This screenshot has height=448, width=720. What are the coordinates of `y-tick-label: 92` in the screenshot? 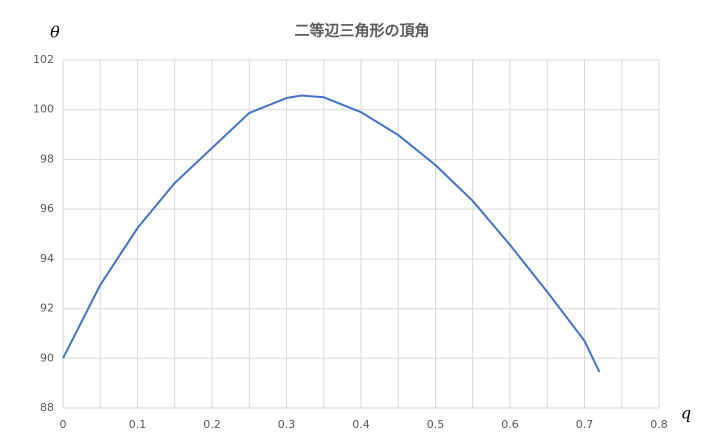 It's located at (47, 308).